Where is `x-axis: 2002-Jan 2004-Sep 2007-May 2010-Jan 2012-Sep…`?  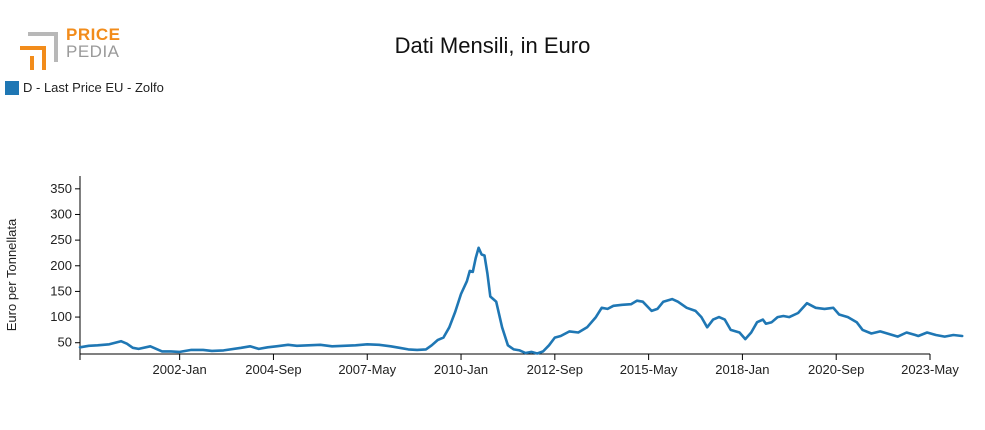
x-axis: 2002-Jan 2004-Sep 2007-May 2010-Jan 2012-Sep… is located at coordinates (519, 365).